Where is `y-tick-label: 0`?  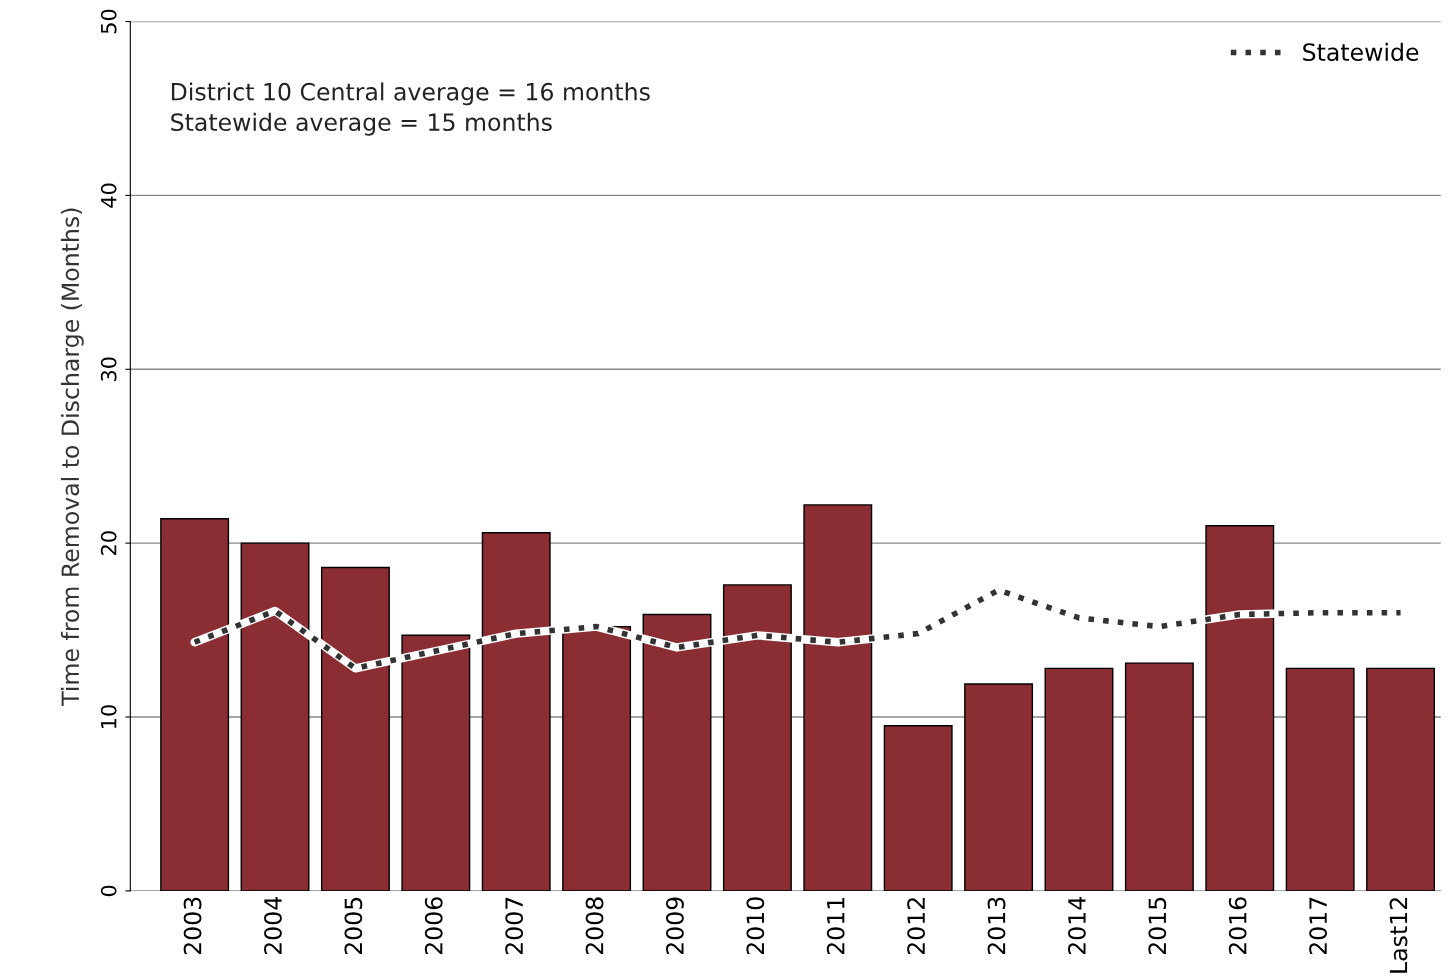
y-tick-label: 0 is located at coordinates (108, 891).